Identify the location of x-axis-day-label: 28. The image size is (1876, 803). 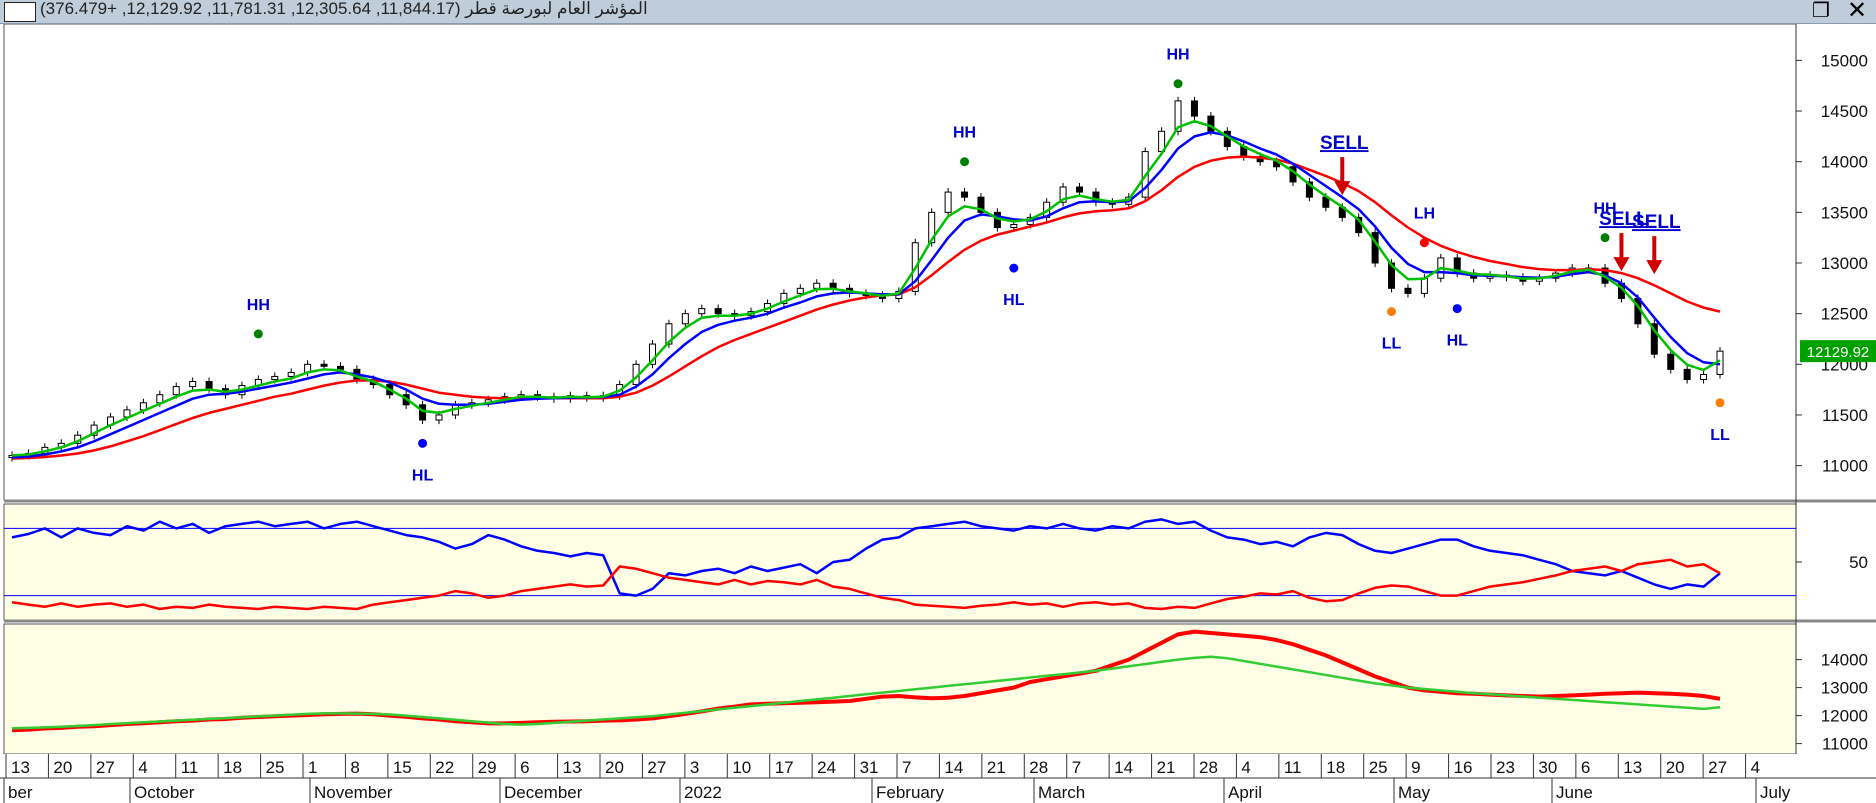
(1208, 767).